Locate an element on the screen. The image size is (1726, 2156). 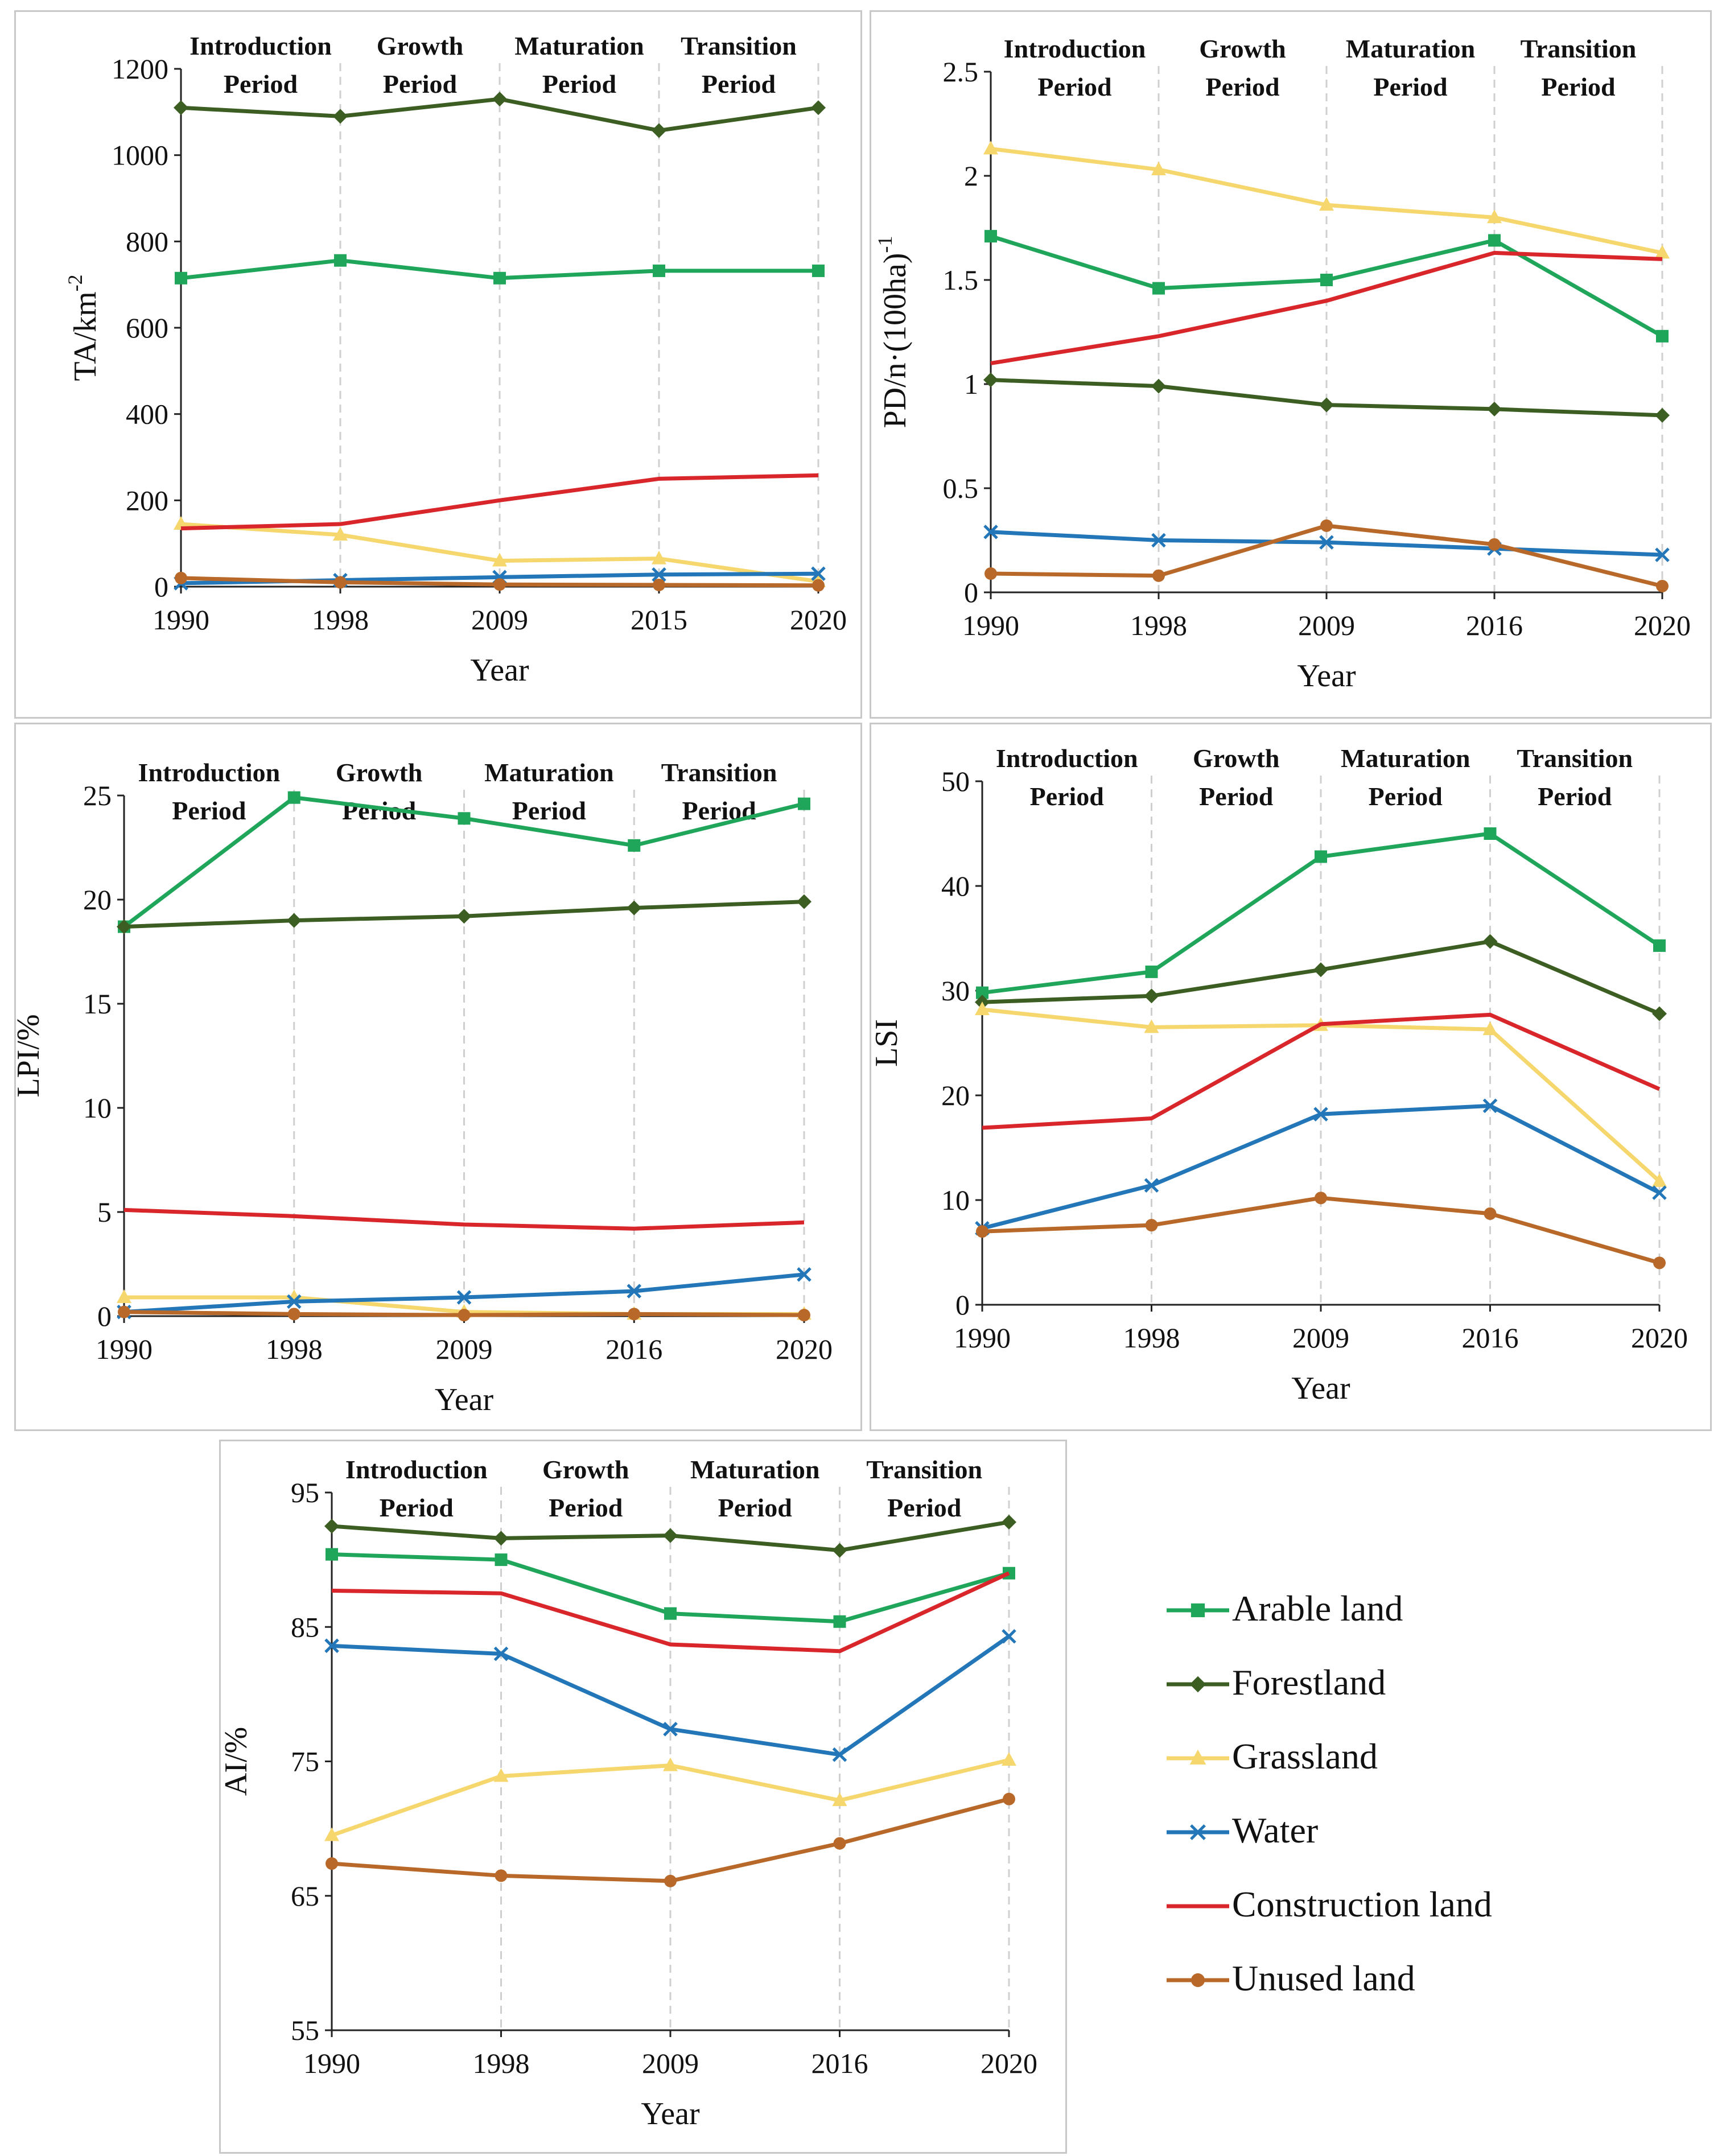
legend-item-arable-land: Arable land is located at coordinates (1400, 1610).